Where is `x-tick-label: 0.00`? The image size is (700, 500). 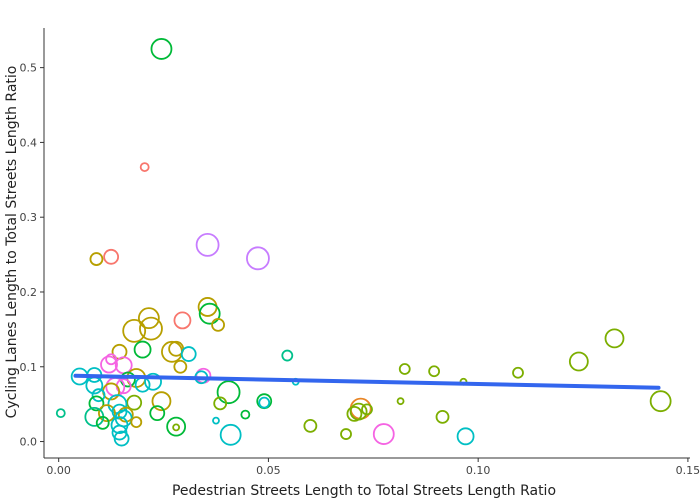
x-tick-label: 0.00 is located at coordinates (58, 470).